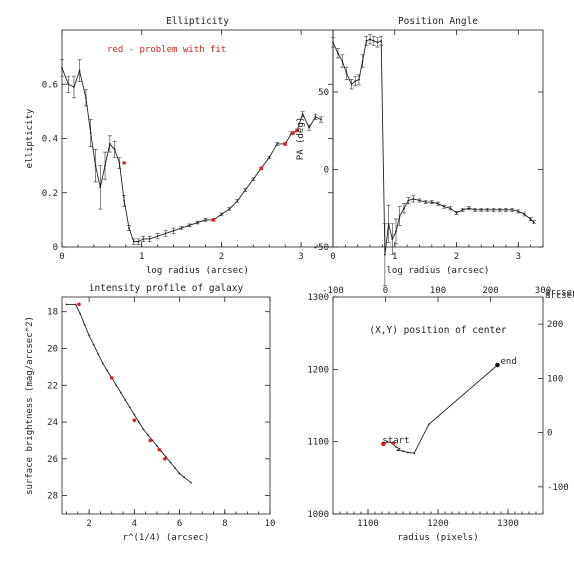 This screenshot has width=574, height=574. I want to click on center-right-tick-label: 200, so click(555, 325).